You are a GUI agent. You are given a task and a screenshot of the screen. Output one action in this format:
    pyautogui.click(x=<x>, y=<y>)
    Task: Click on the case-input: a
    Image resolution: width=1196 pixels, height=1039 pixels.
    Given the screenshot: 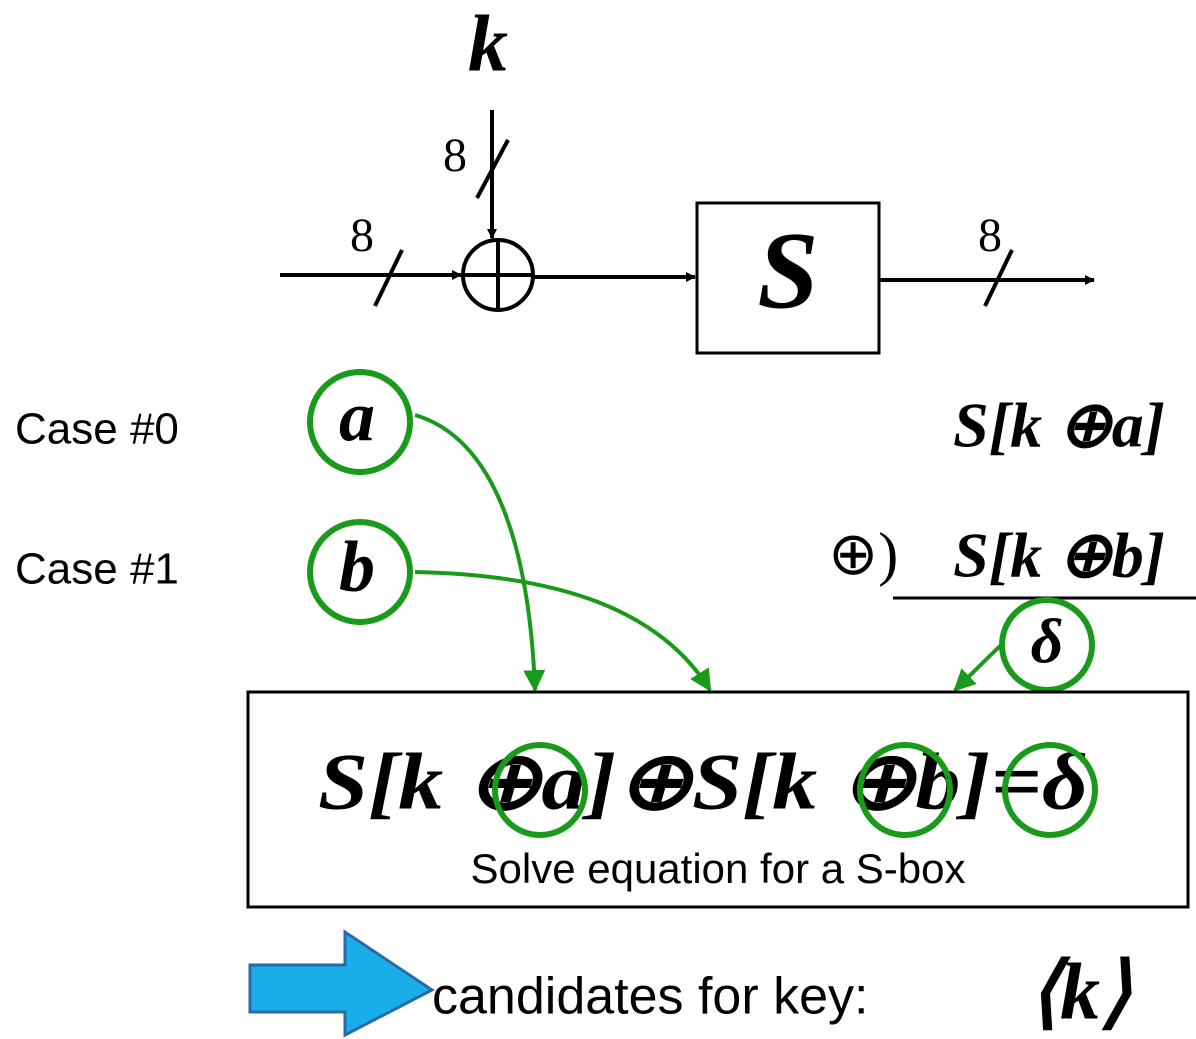 What is the action you would take?
    pyautogui.click(x=357, y=417)
    